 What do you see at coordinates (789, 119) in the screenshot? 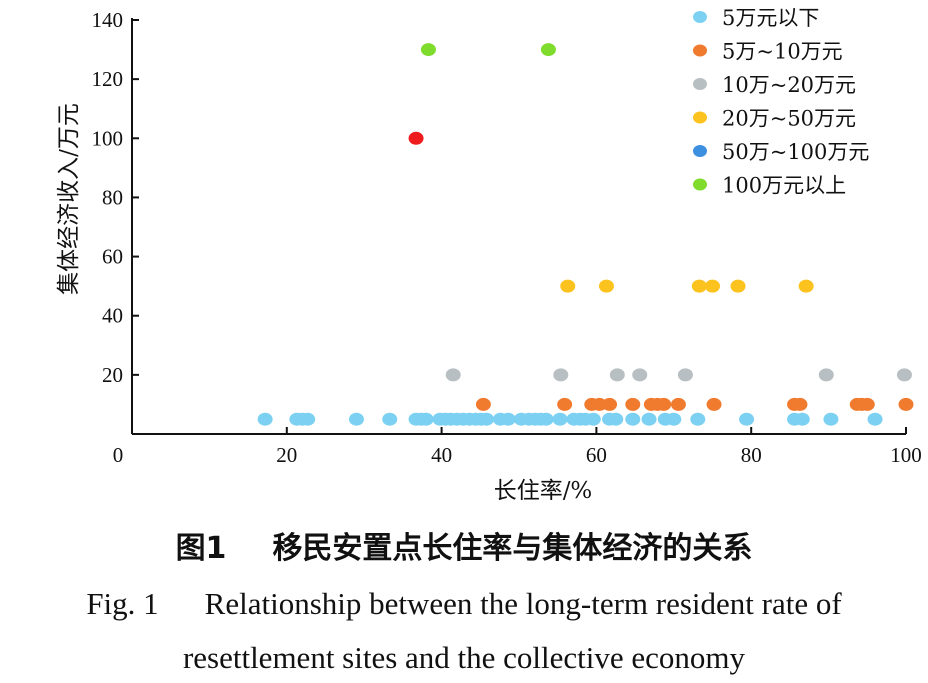
I see `legend-label: 20万~50万元` at bounding box center [789, 119].